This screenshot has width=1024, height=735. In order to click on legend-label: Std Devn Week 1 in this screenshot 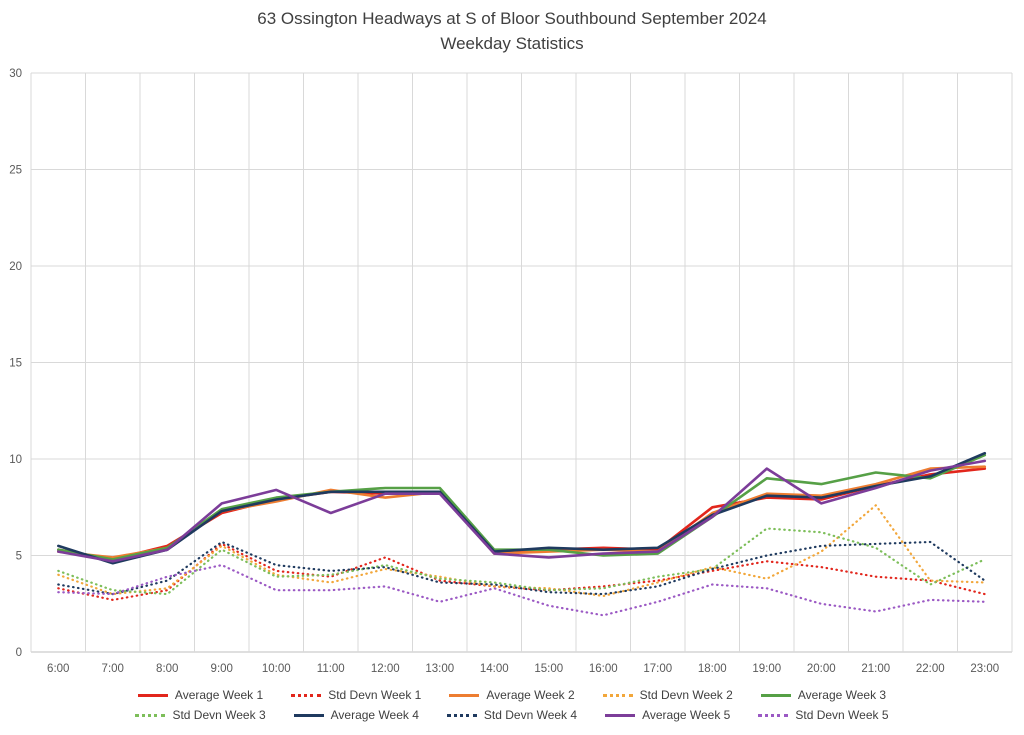, I will do `click(375, 695)`.